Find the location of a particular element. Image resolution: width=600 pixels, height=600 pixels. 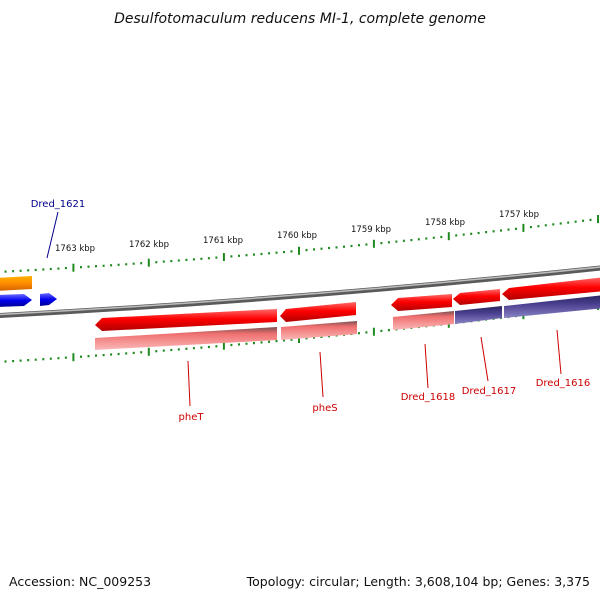

tick-label-1762: 1762 kbp is located at coordinates (149, 245).